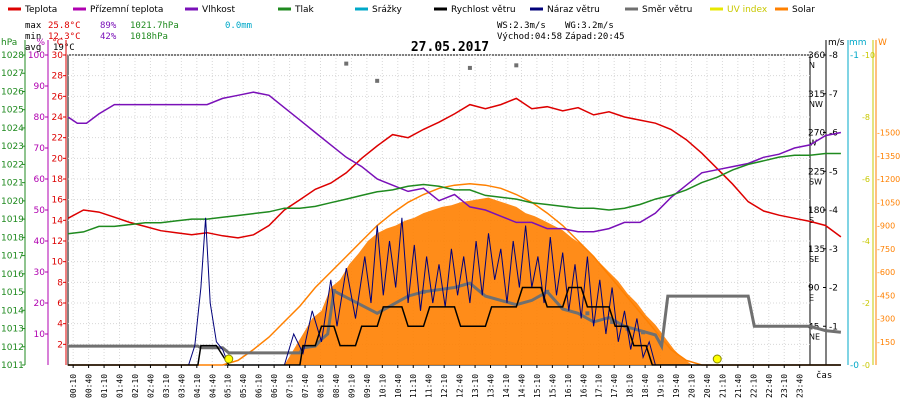  I want to click on axis-tick-label-wind-dir: 270, so click(816, 134).